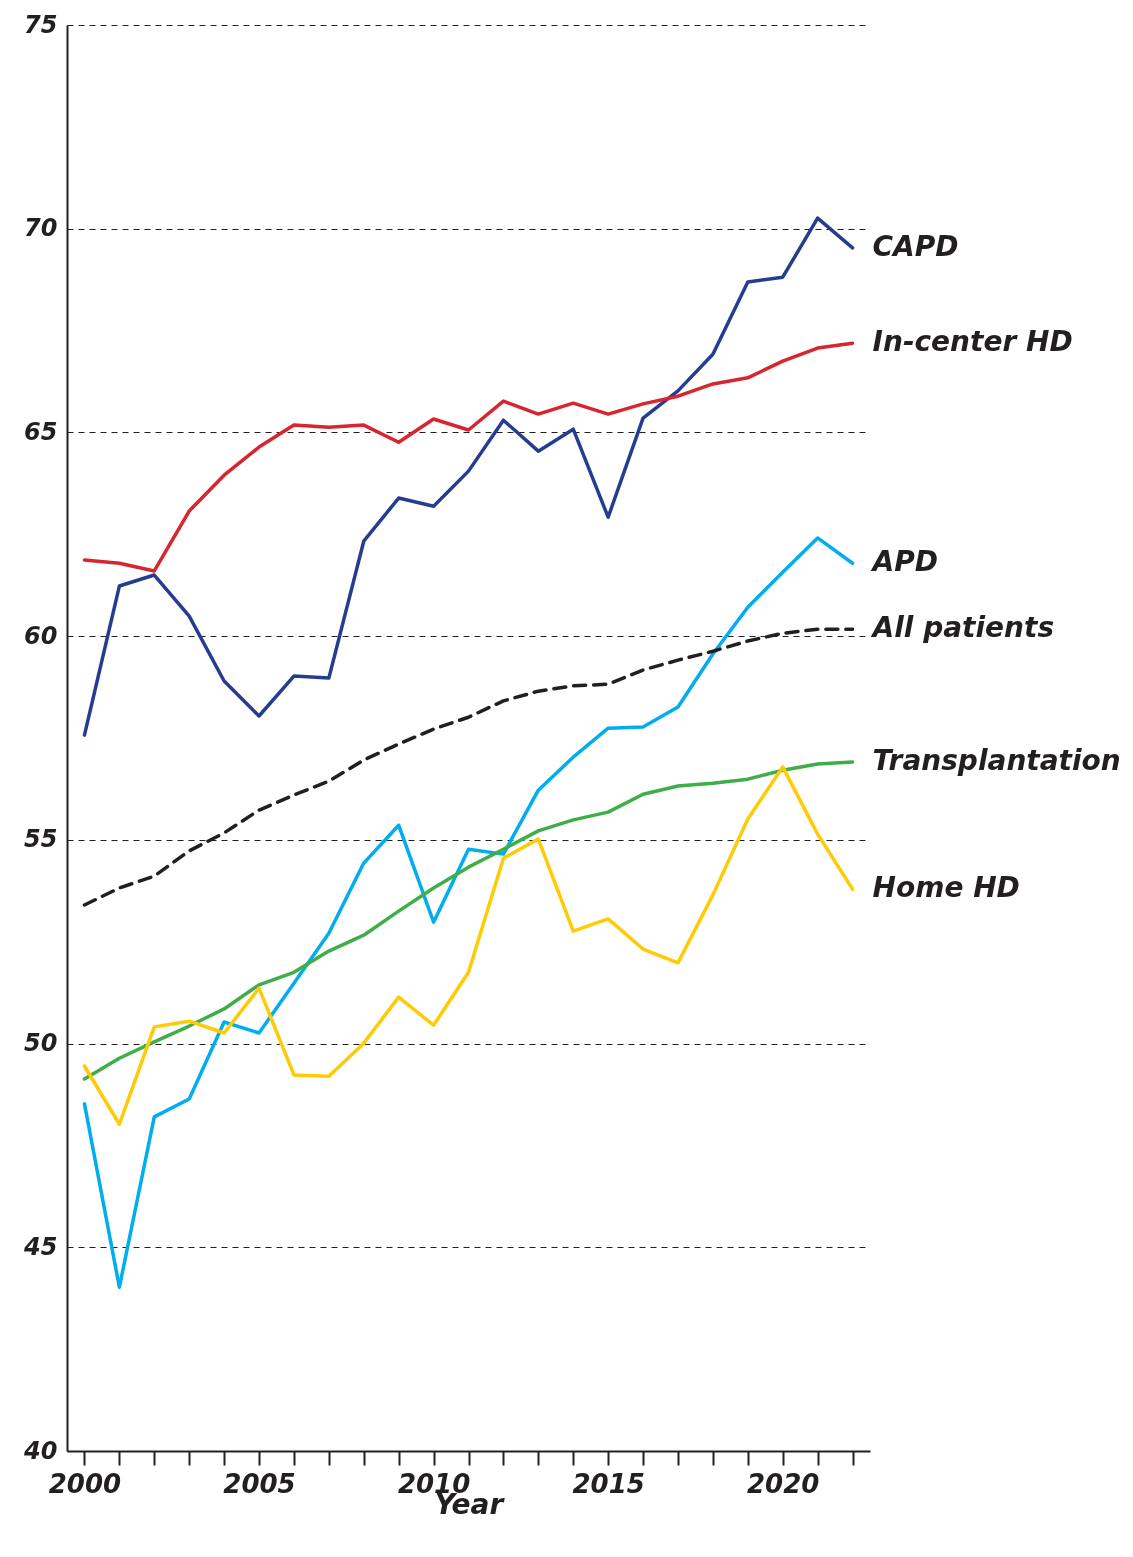 This screenshot has width=1133, height=1557. I want to click on y-tick-label: 50, so click(41, 1043).